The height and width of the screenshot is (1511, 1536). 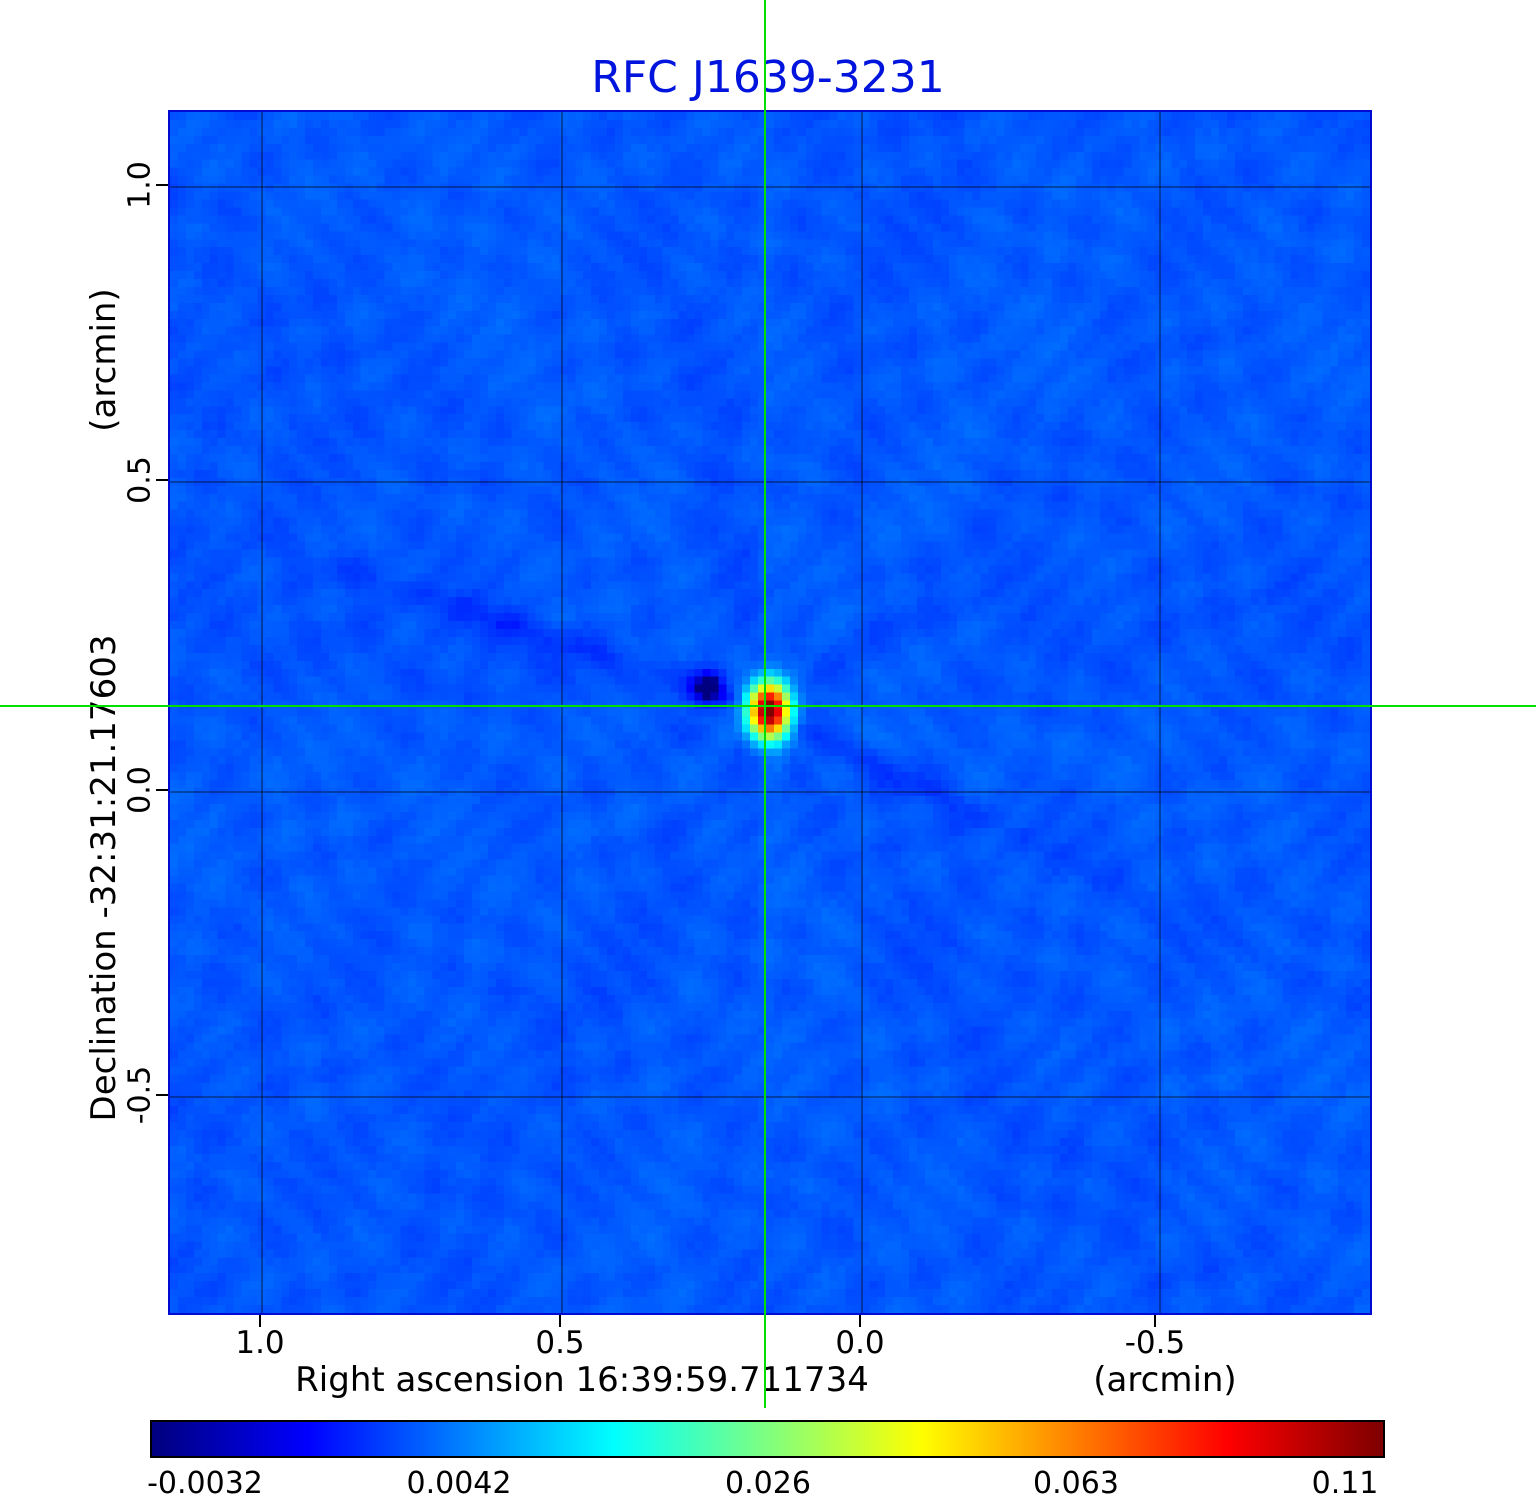 I want to click on x-axis-label: Right ascension 16:39:59.711734, so click(x=582, y=1380).